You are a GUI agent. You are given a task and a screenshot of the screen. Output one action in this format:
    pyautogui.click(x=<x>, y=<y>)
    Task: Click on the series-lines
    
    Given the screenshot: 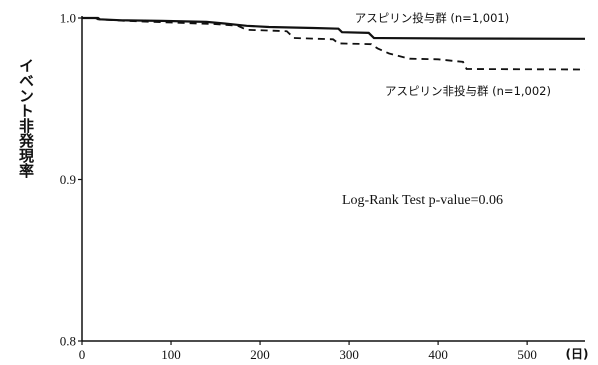 What is the action you would take?
    pyautogui.click(x=334, y=43)
    